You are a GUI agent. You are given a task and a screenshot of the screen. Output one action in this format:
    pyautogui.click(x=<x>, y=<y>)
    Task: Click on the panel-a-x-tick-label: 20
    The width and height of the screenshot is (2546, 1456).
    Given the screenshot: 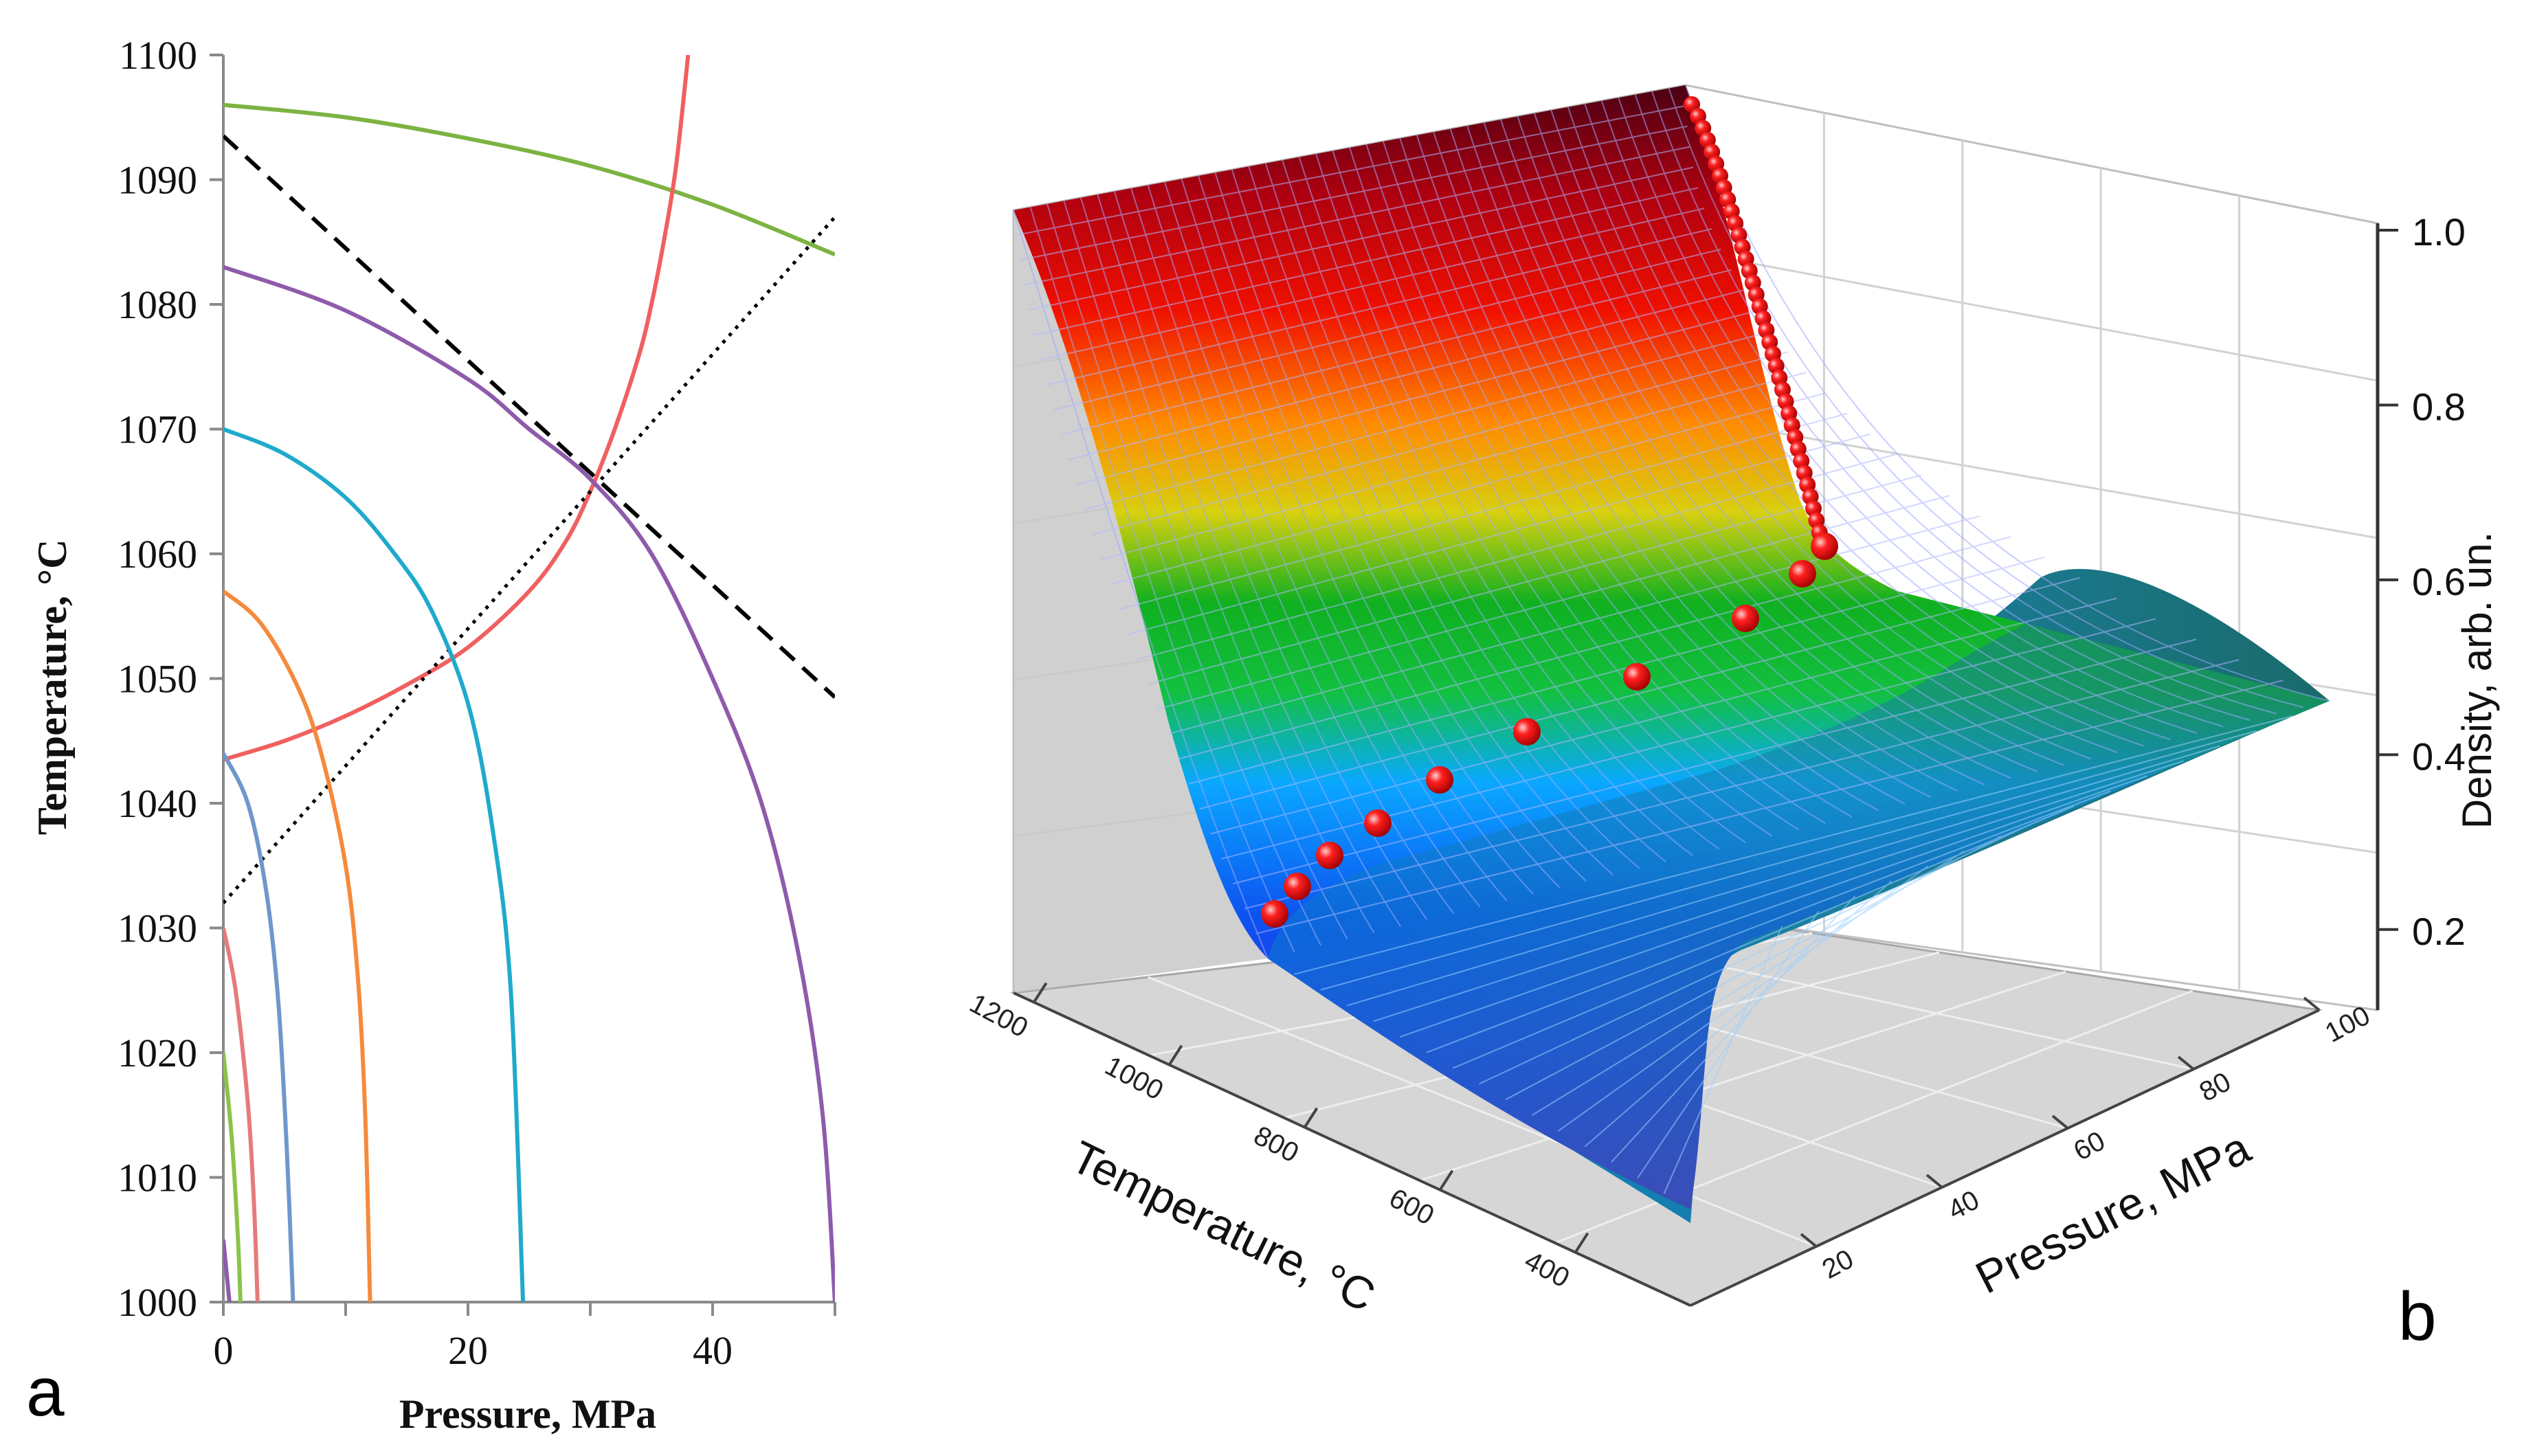 What is the action you would take?
    pyautogui.click(x=468, y=1350)
    